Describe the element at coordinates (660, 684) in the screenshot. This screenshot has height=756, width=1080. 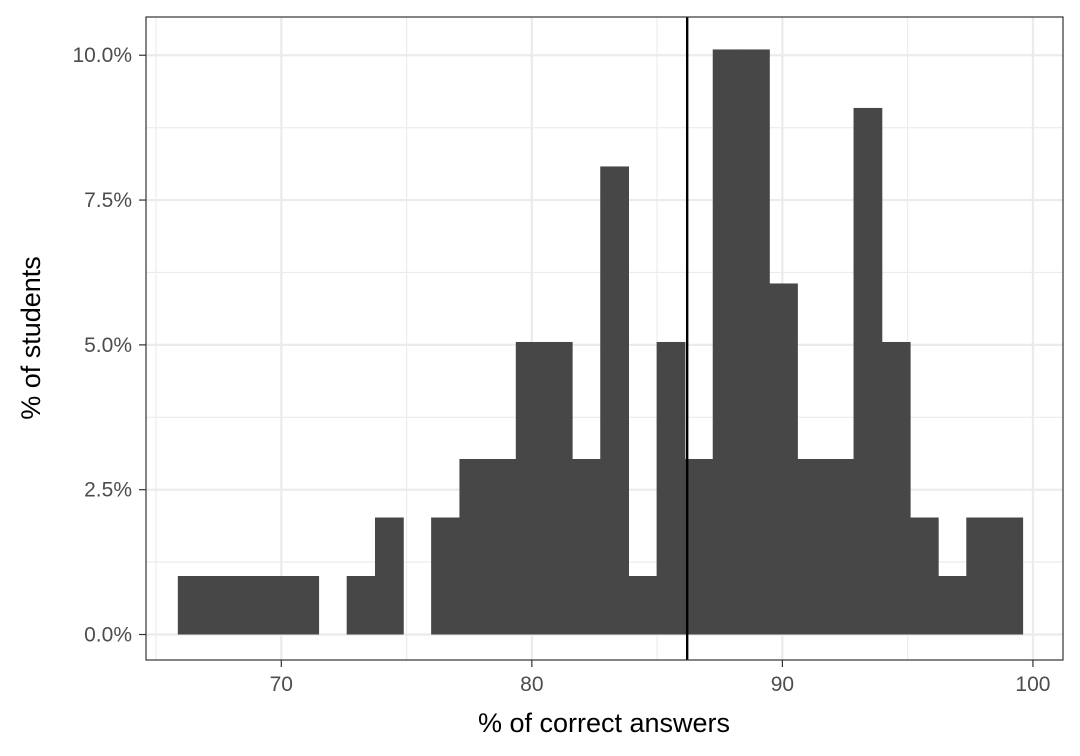
I see `x-axis-tick-labels: 70 80 90 100` at that location.